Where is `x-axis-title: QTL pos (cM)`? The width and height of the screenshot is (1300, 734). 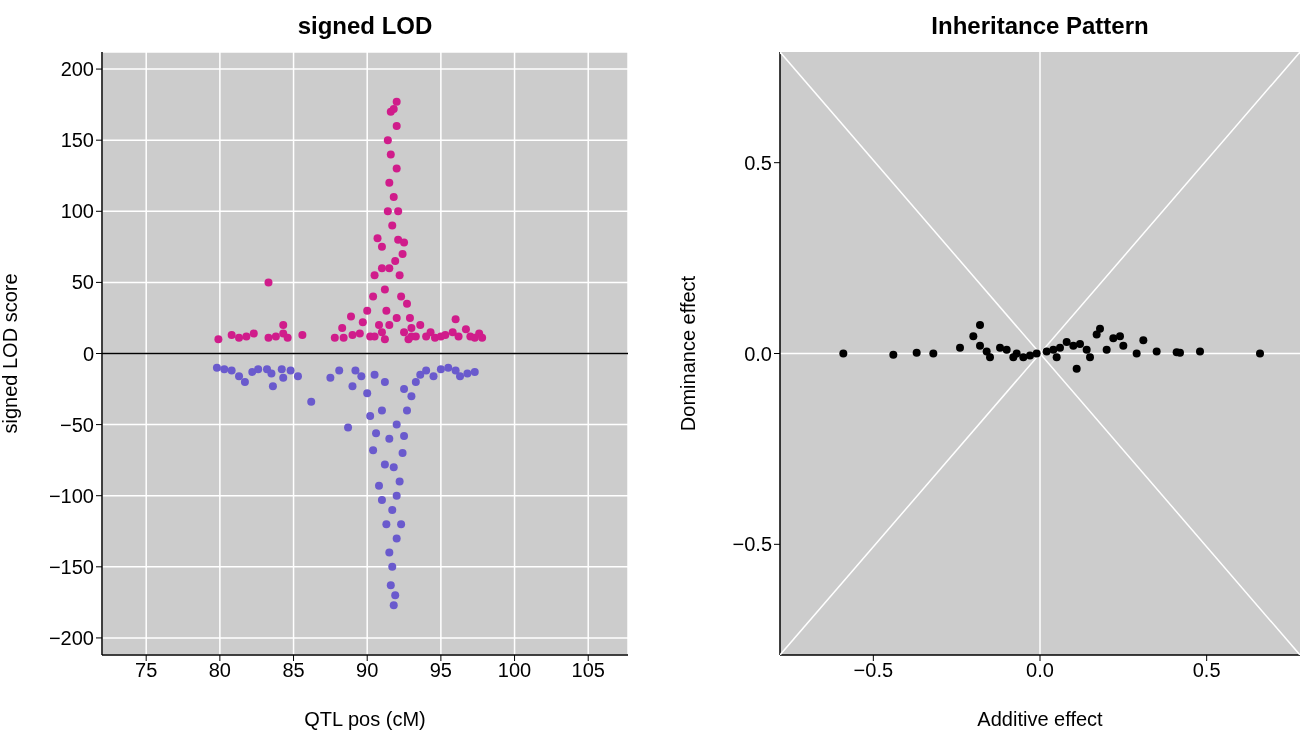 x-axis-title: QTL pos (cM) is located at coordinates (365, 719).